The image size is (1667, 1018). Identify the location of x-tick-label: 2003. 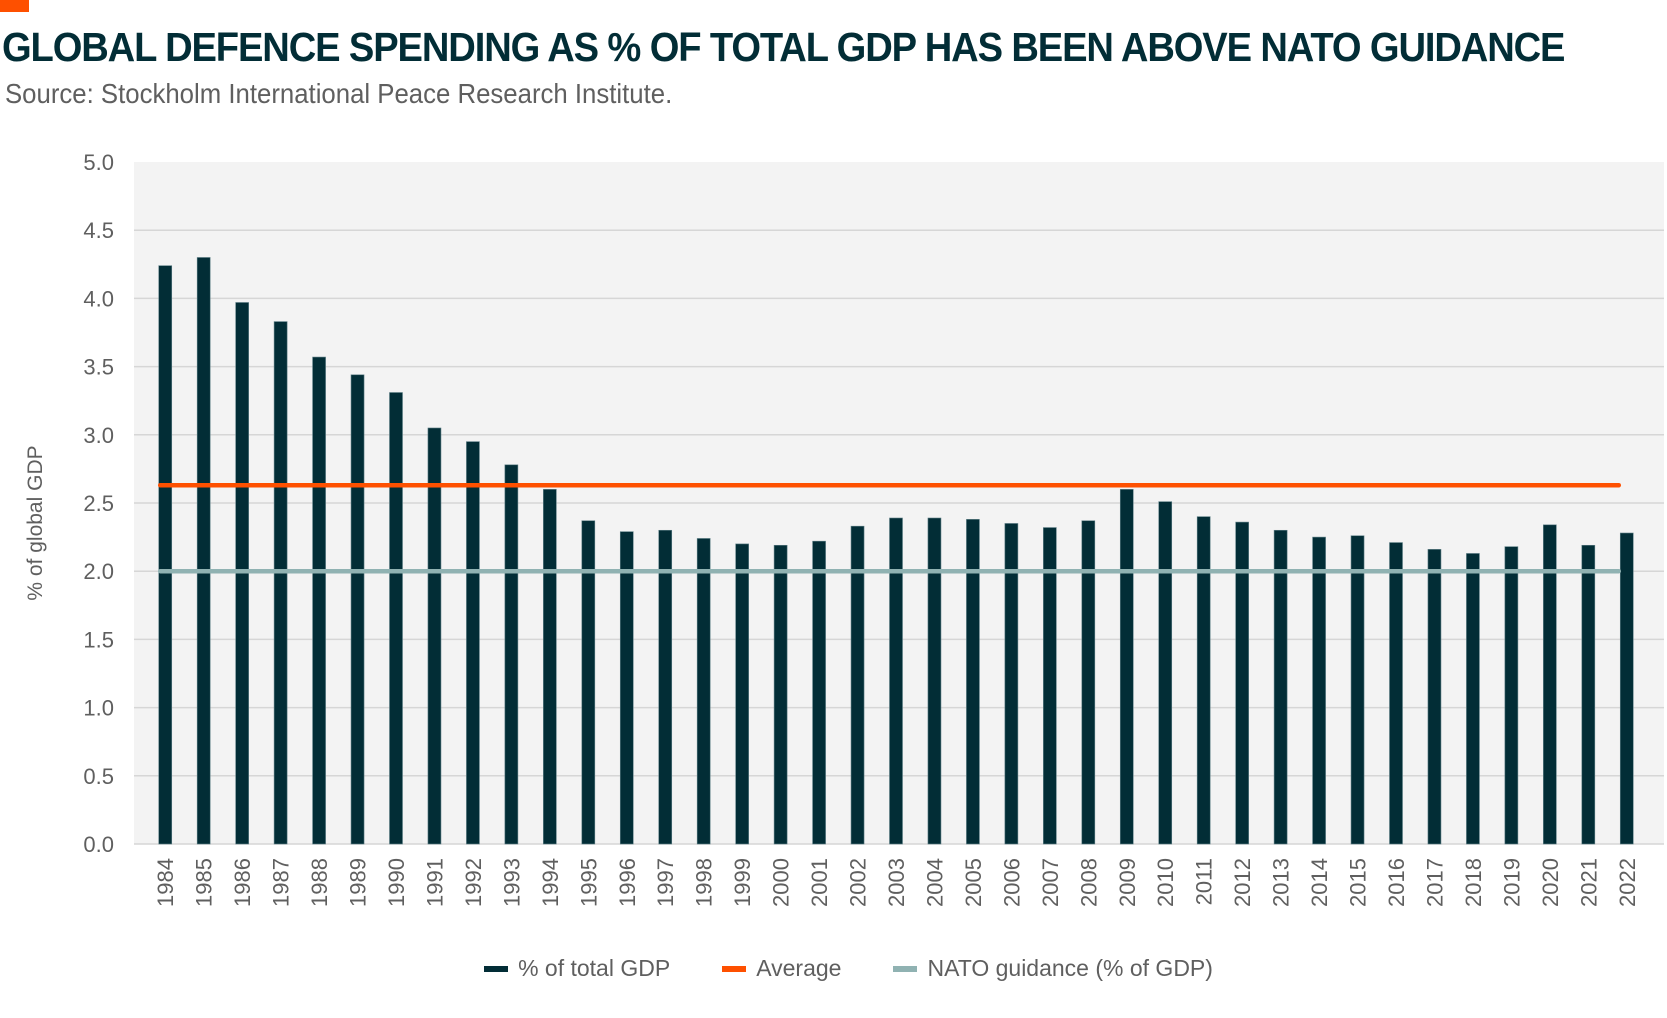
(896, 882).